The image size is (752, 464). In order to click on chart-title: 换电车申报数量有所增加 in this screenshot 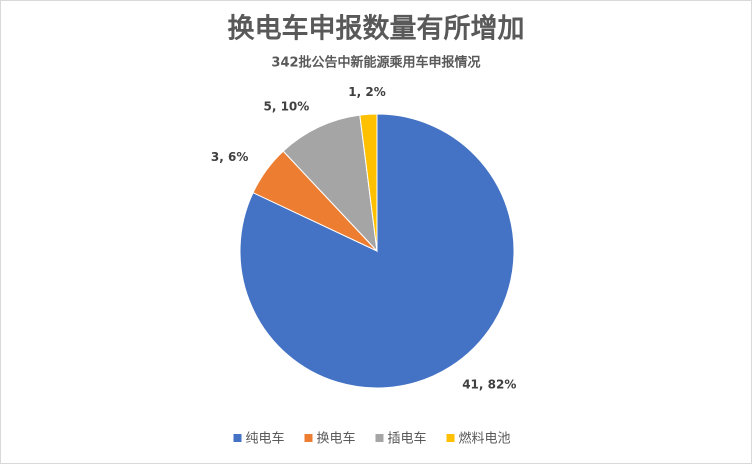, I will do `click(376, 29)`.